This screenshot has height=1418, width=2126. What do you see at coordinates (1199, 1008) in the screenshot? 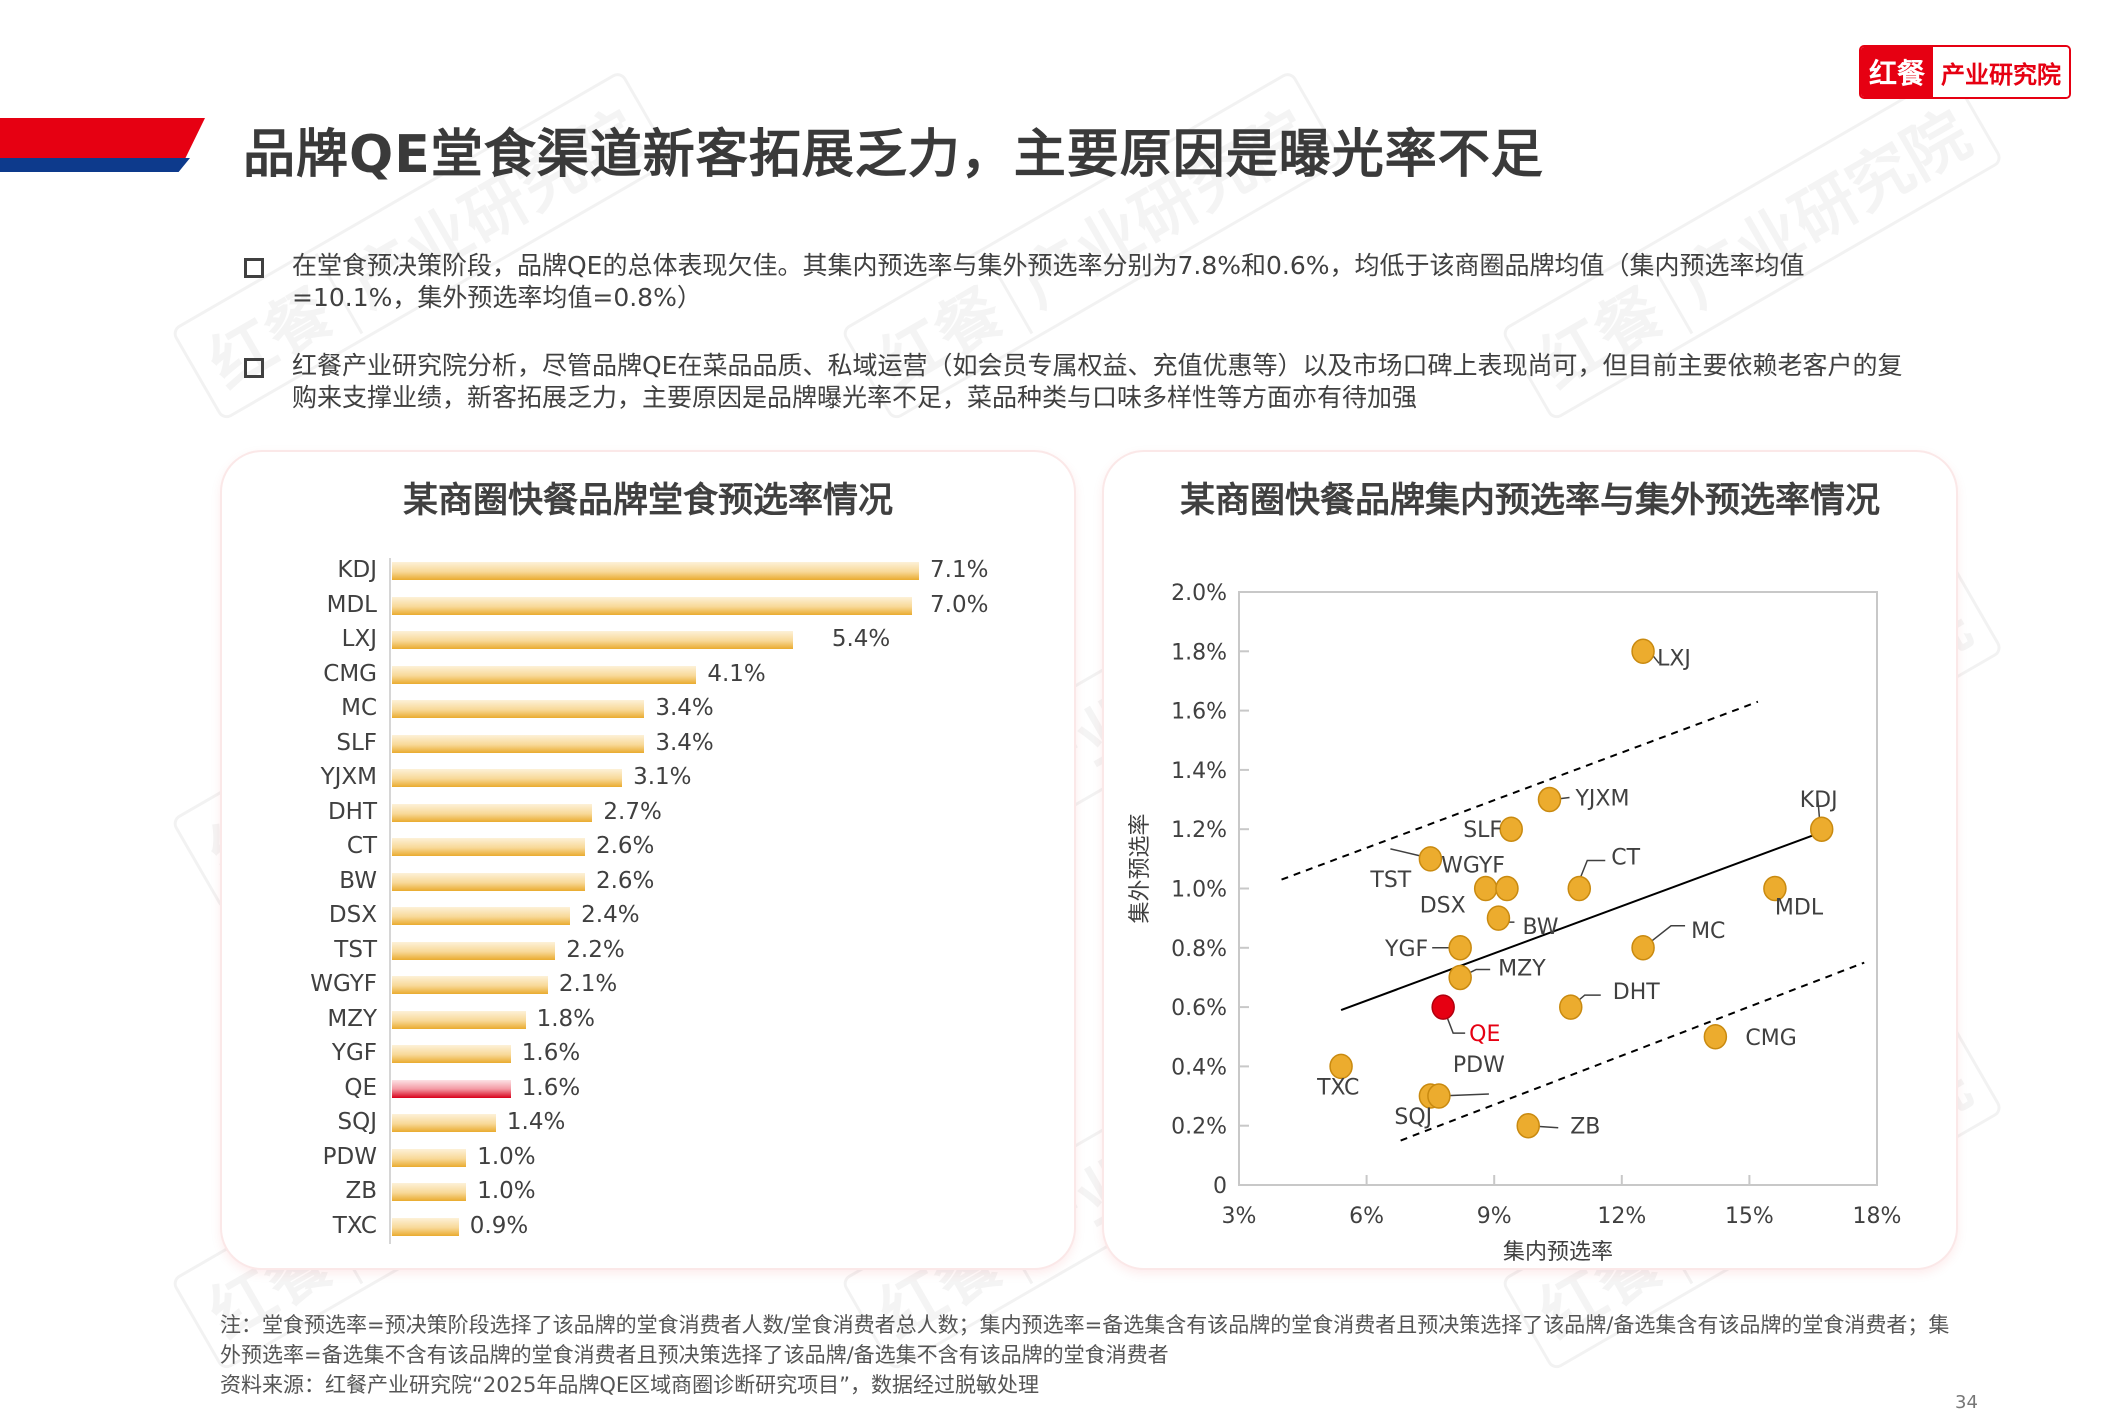
I see `y-tick-label: 0.6%` at bounding box center [1199, 1008].